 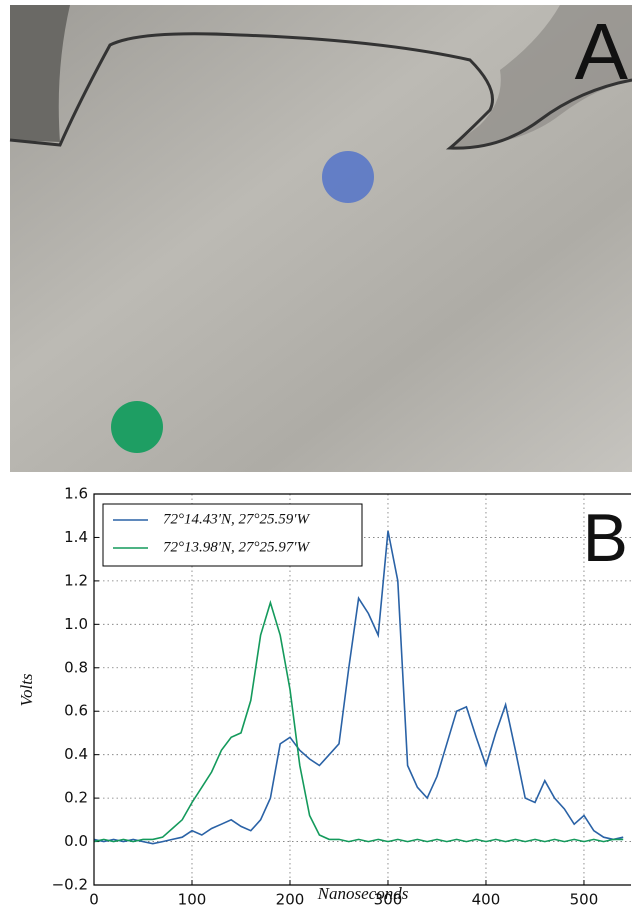 I want to click on x-tick-label: 0, so click(x=94, y=899).